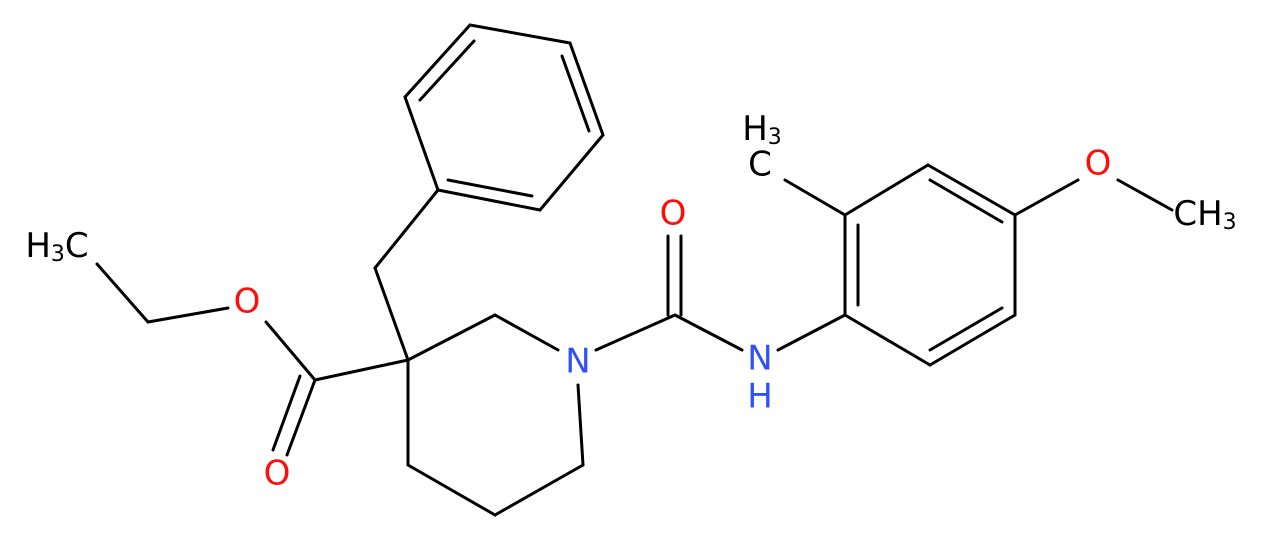  I want to click on methyl-label: C, so click(760, 165).